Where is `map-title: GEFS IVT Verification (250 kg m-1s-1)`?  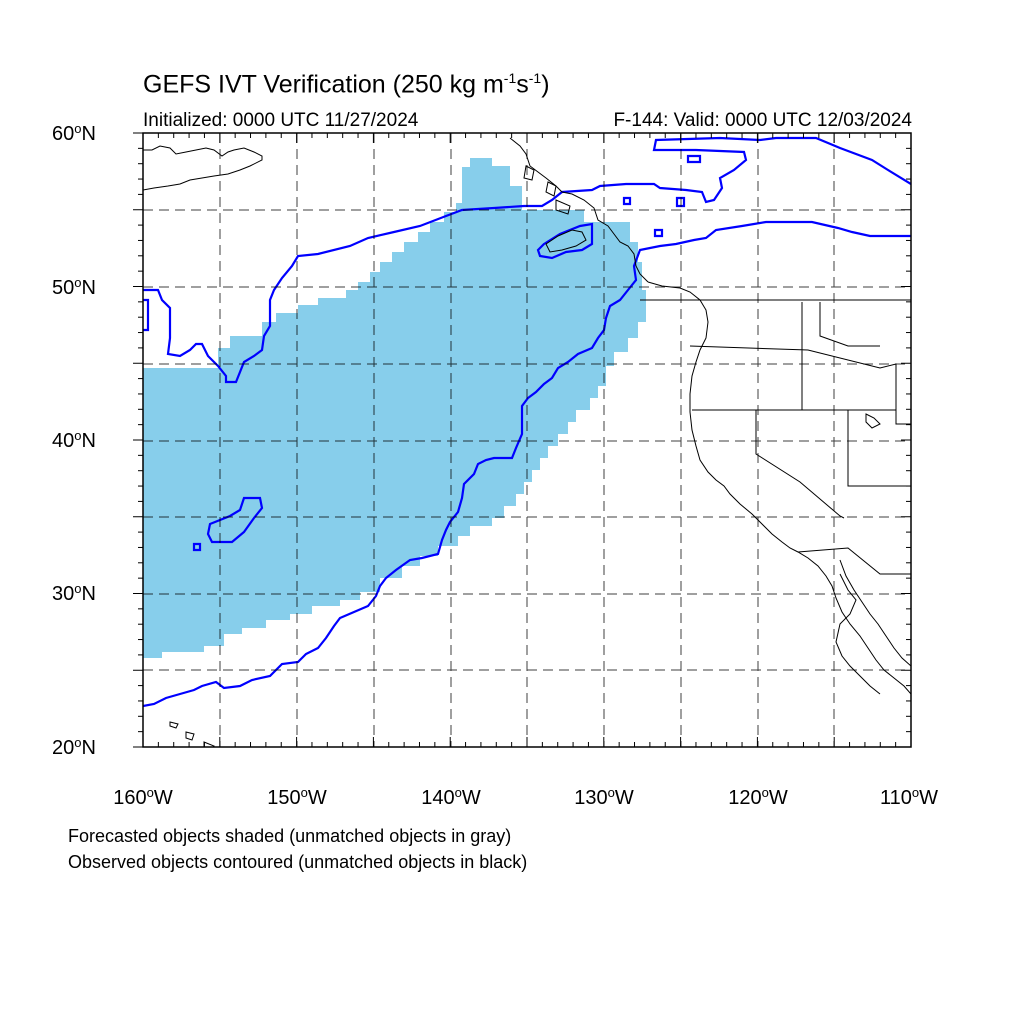
map-title: GEFS IVT Verification (250 kg m-1s-1) is located at coordinates (346, 84).